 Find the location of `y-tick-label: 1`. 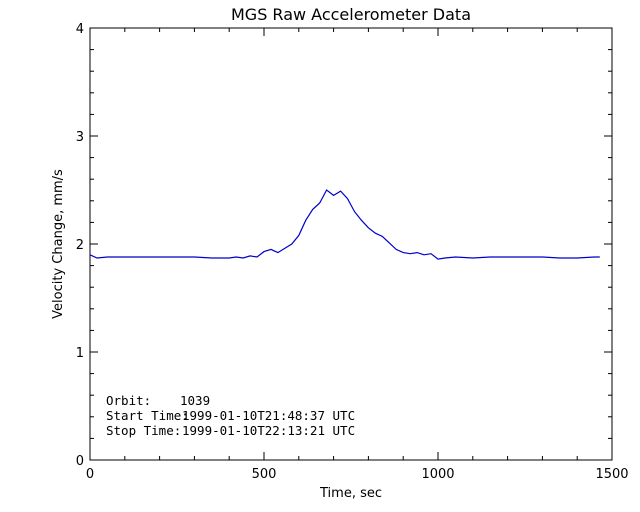

y-tick-label: 1 is located at coordinates (80, 353).